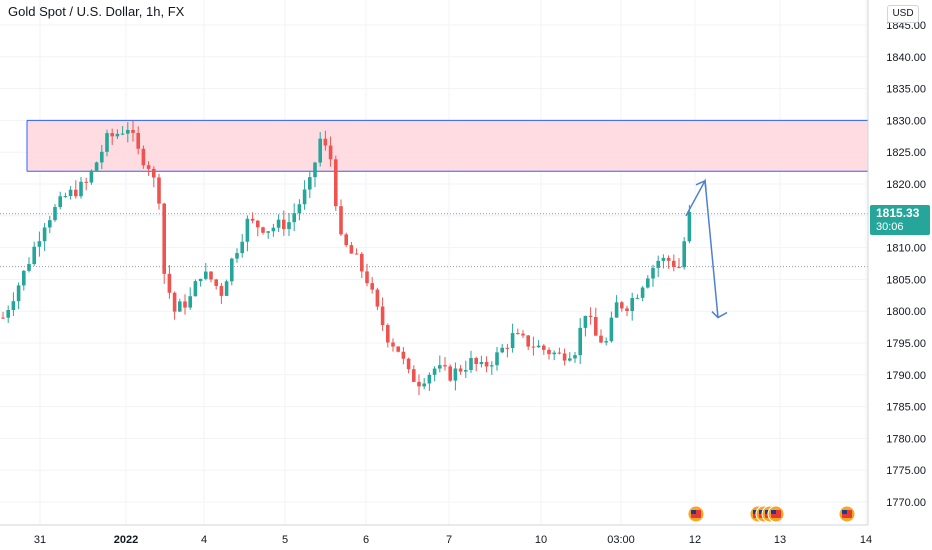  What do you see at coordinates (903, 14) in the screenshot?
I see `currency-badge: USD` at bounding box center [903, 14].